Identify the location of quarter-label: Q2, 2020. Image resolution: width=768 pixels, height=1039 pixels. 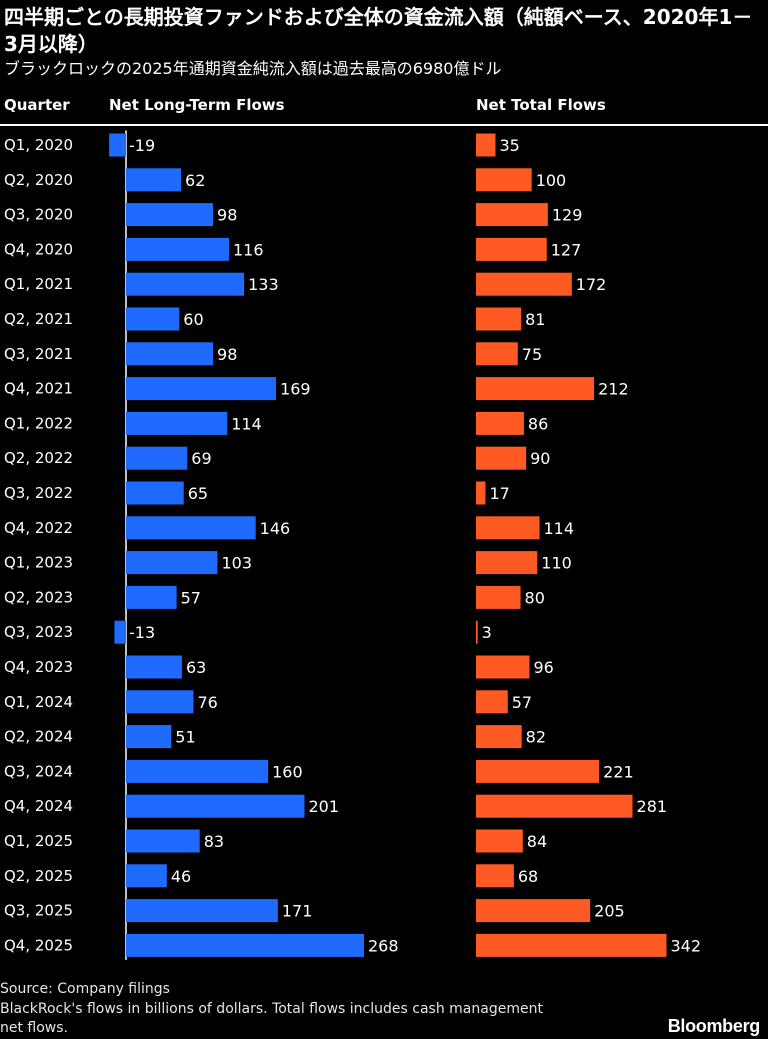
(38, 180).